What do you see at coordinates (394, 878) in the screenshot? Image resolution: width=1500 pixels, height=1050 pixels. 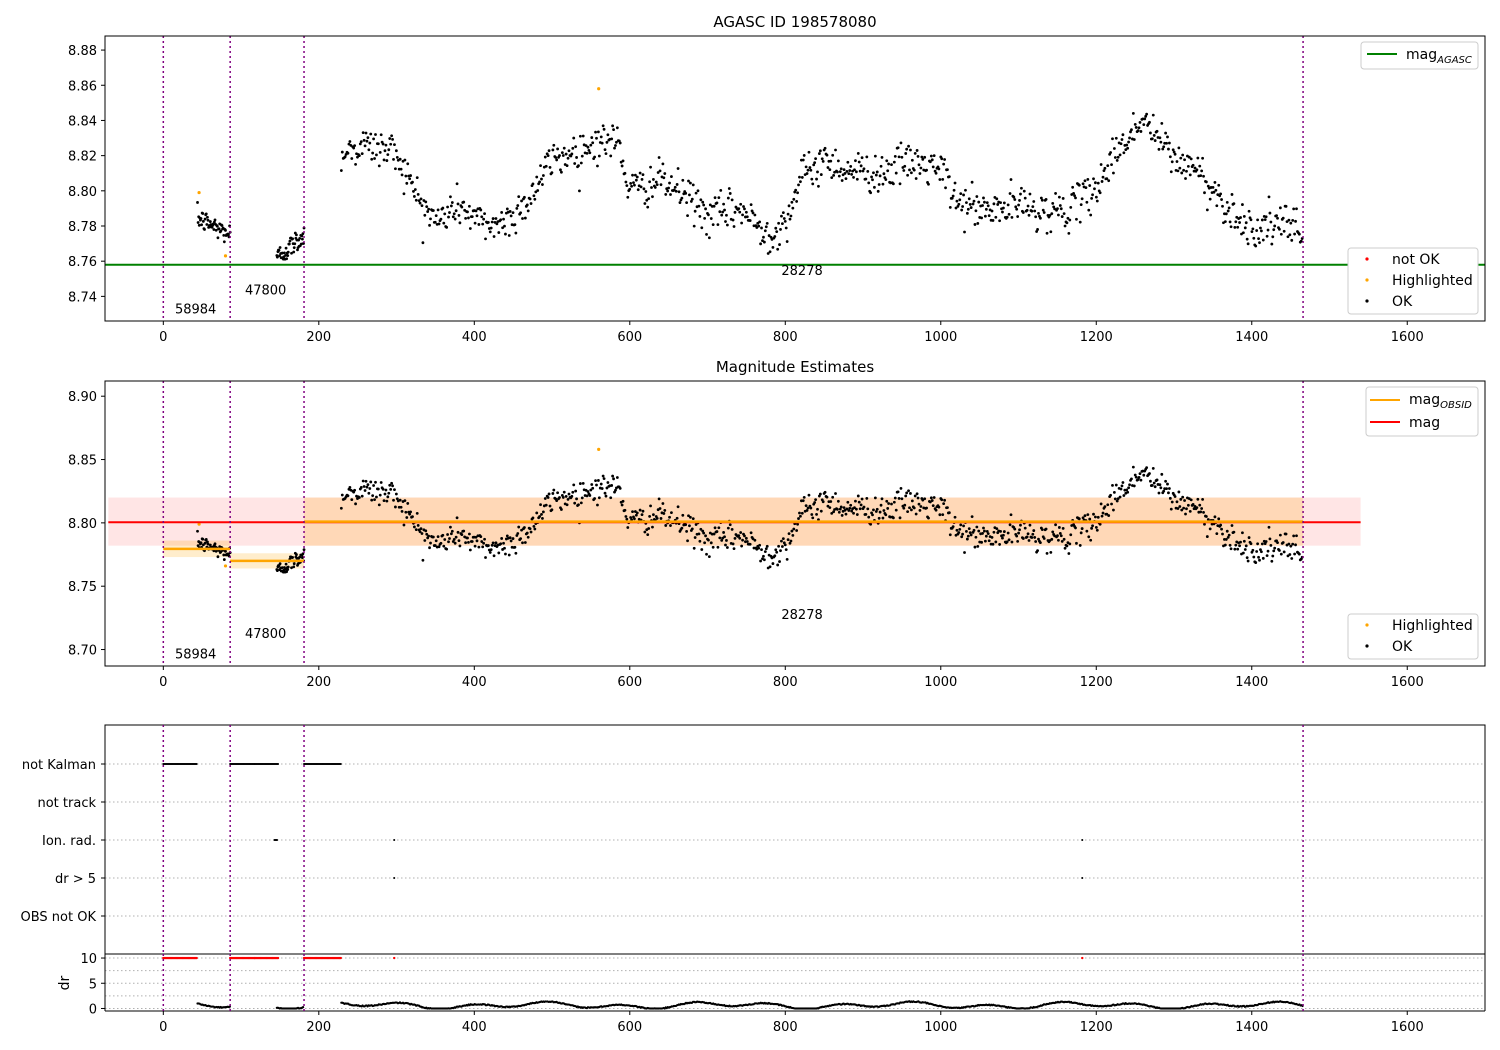 I see `flag-point` at bounding box center [394, 878].